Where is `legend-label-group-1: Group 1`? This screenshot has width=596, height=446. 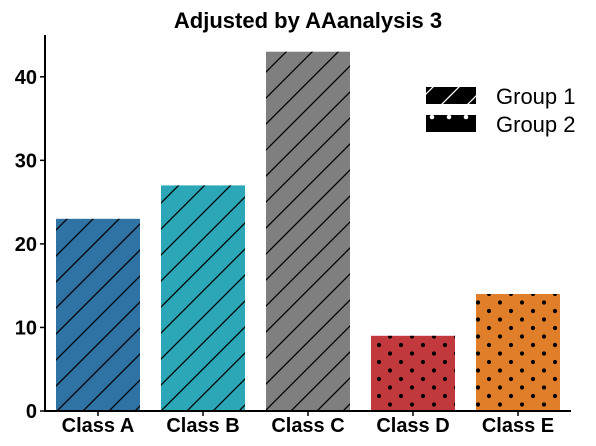
legend-label-group-1: Group 1 is located at coordinates (536, 96).